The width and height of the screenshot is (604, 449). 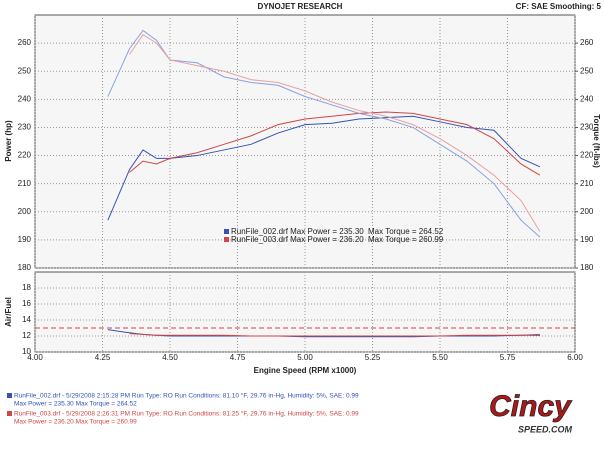 I want to click on x-axis-label: Engine Speed (RPM x1000), so click(x=305, y=370).